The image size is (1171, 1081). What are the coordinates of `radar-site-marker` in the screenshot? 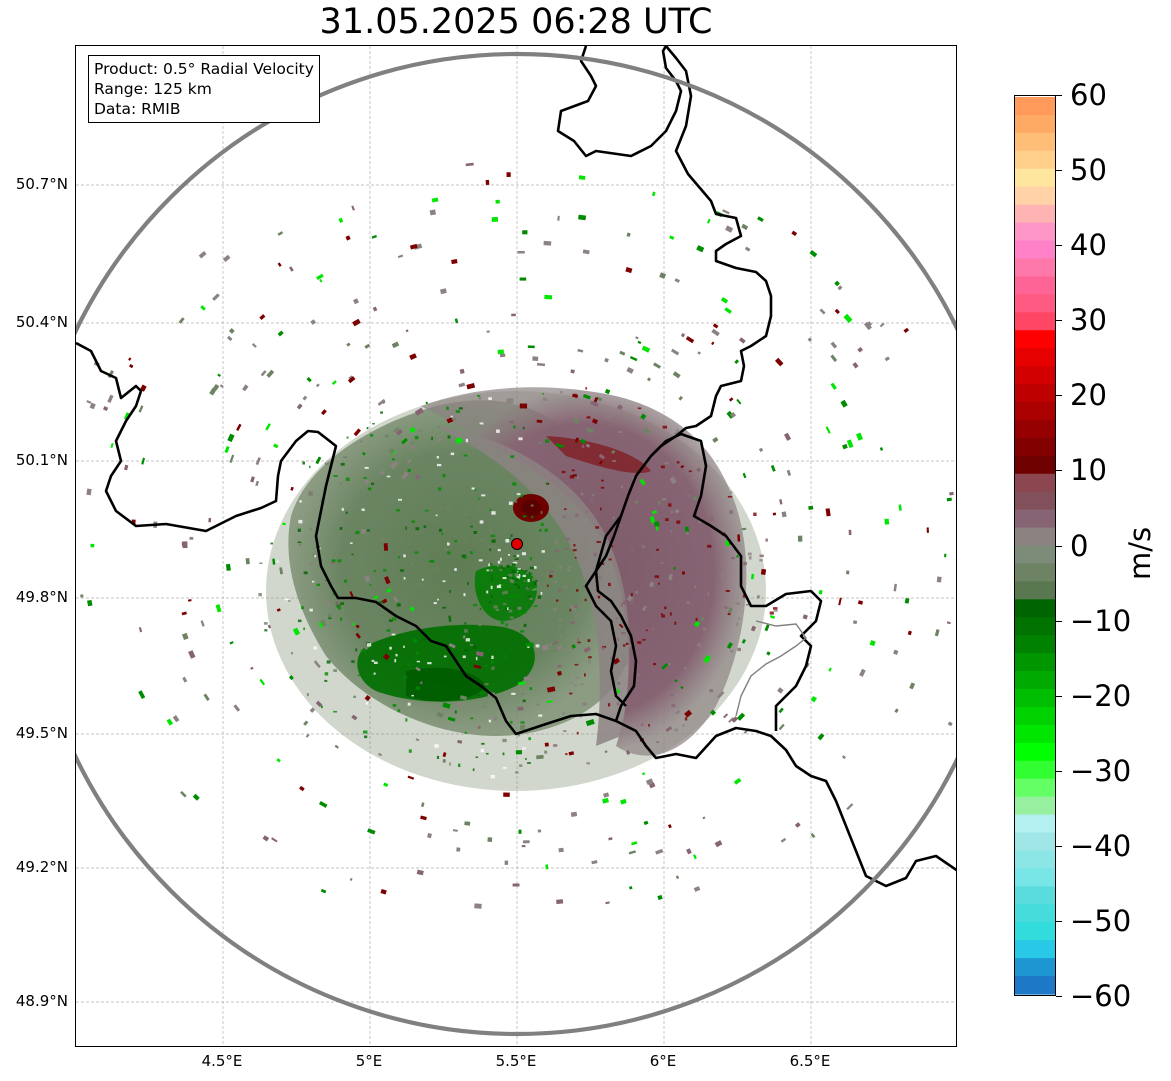 It's located at (517, 544).